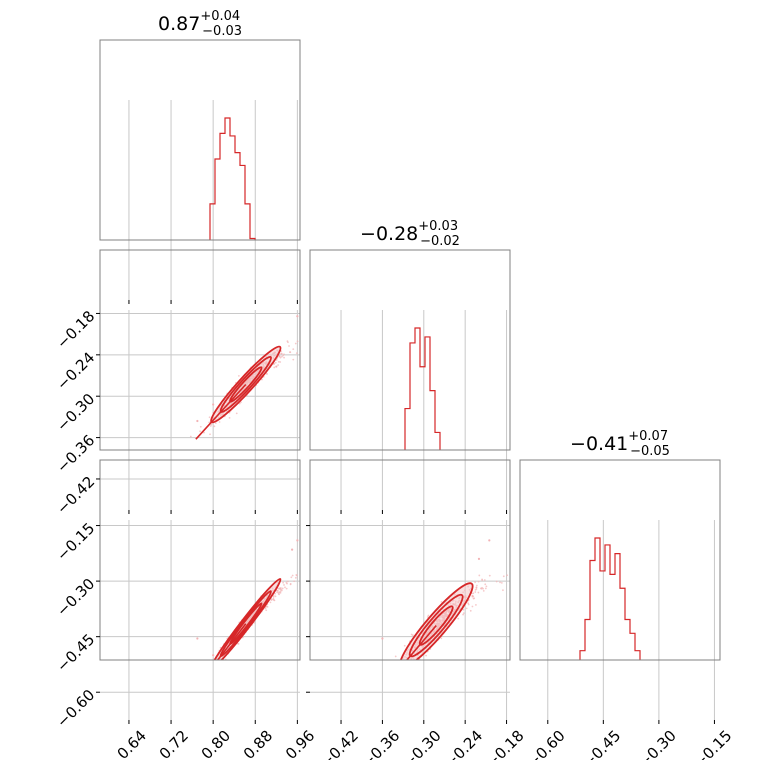  Describe the element at coordinates (650, 451) in the screenshot. I see `title-2-minus: −0.05` at that location.